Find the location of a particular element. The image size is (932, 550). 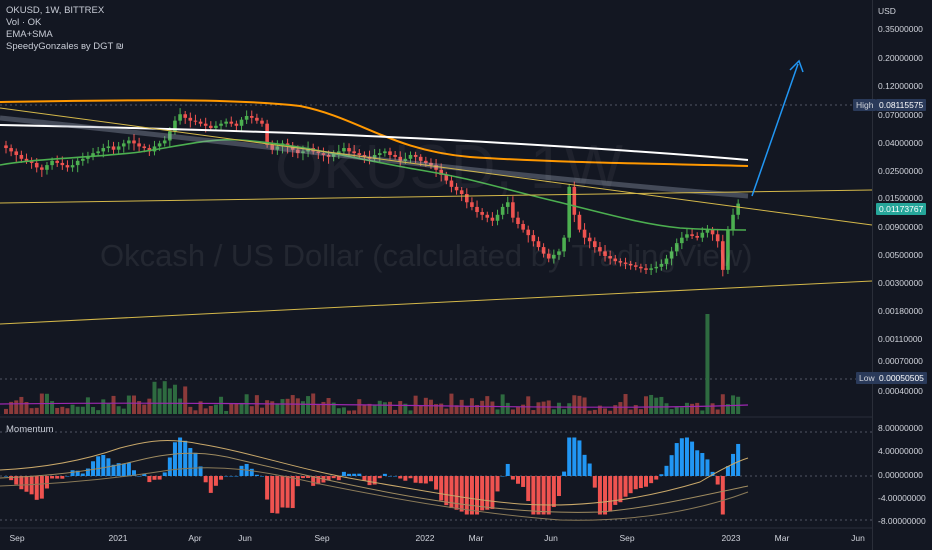

price-tick: 0.00110000 is located at coordinates (900, 339).